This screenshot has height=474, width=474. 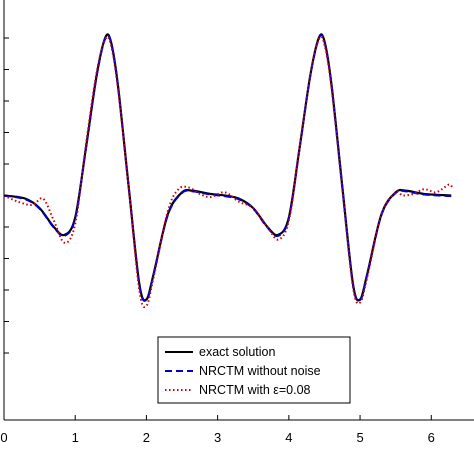 I want to click on x-tick-label: 4, so click(x=288, y=437).